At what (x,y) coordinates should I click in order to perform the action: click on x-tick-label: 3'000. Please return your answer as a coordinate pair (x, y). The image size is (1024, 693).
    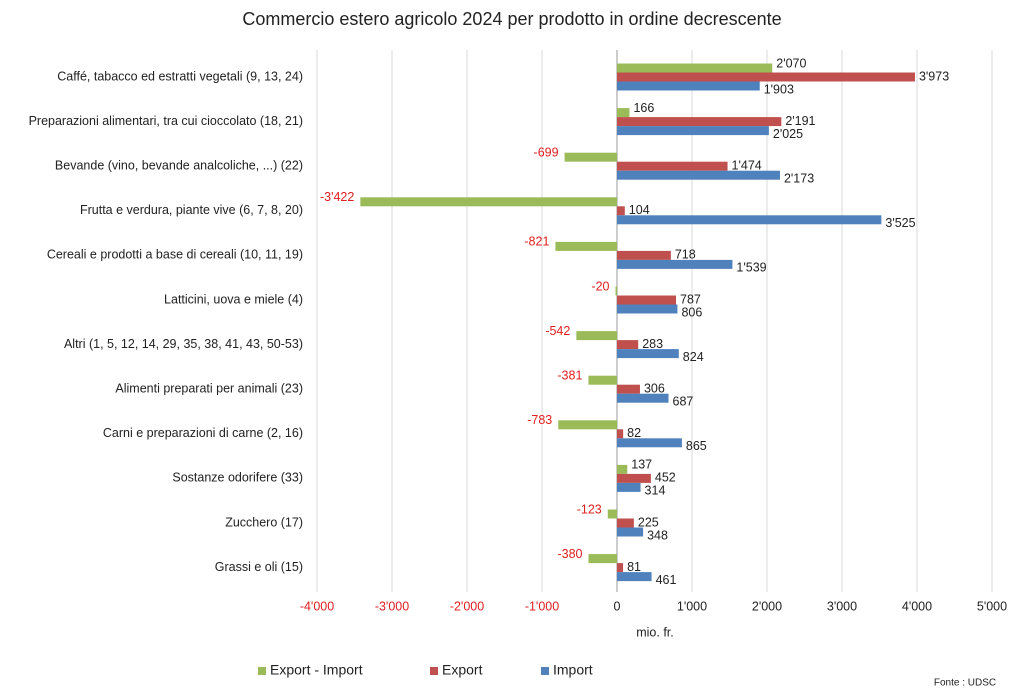
    Looking at the image, I should click on (842, 606).